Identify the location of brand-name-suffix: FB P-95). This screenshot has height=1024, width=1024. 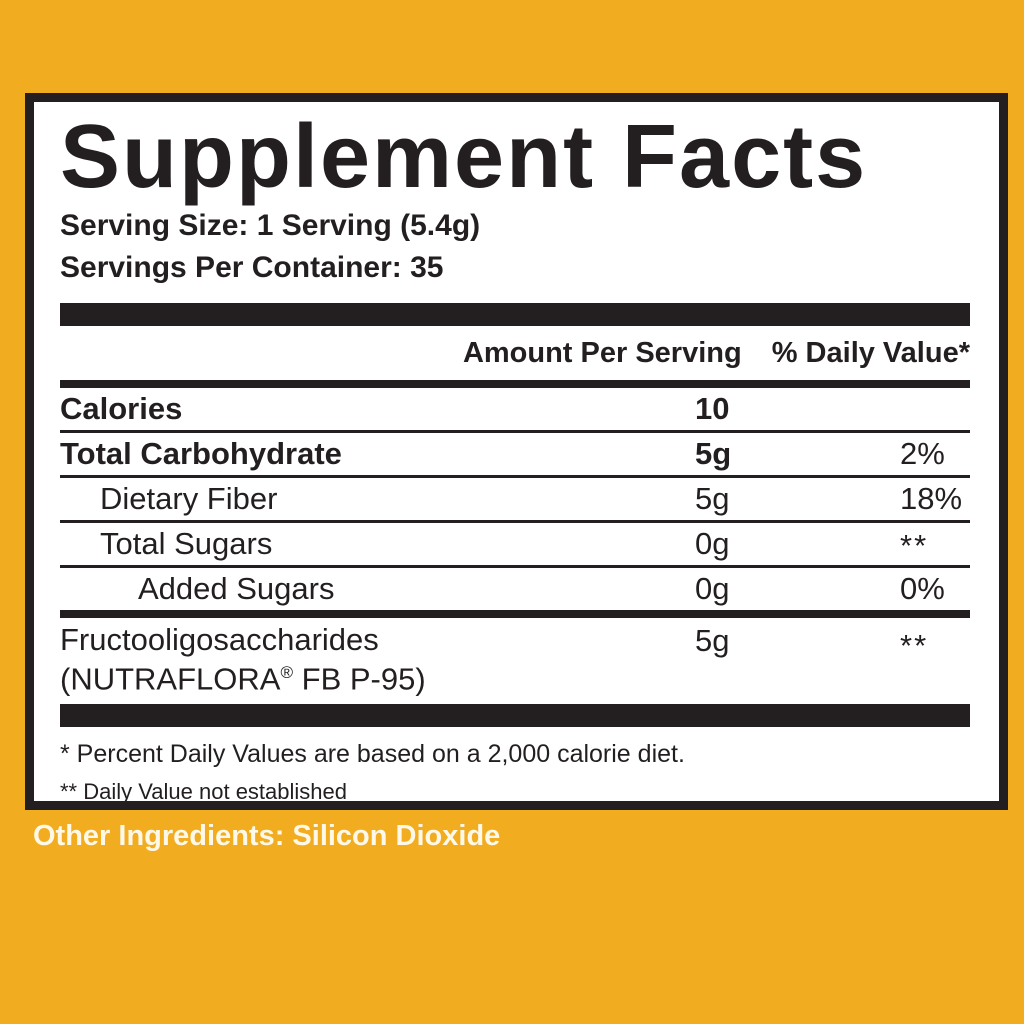
(359, 679).